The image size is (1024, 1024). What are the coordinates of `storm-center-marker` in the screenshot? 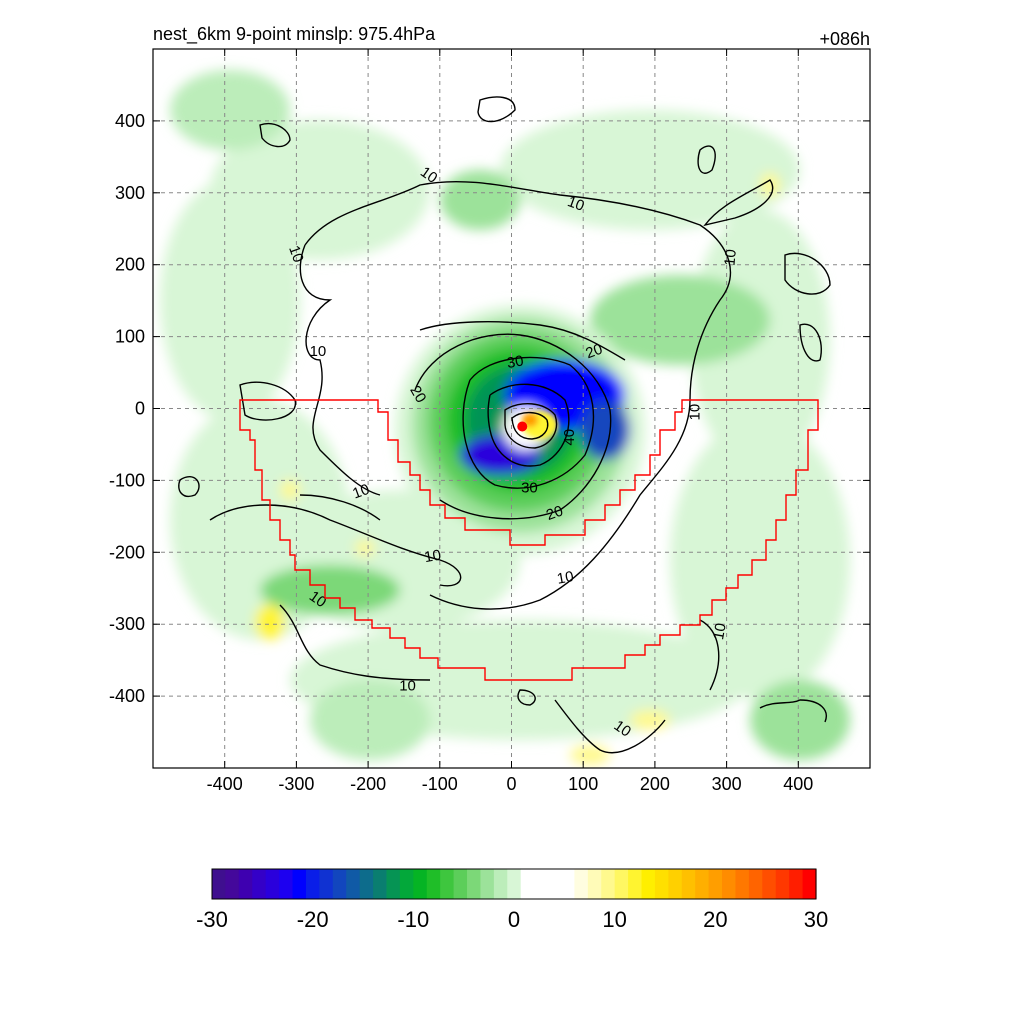 It's located at (522, 426).